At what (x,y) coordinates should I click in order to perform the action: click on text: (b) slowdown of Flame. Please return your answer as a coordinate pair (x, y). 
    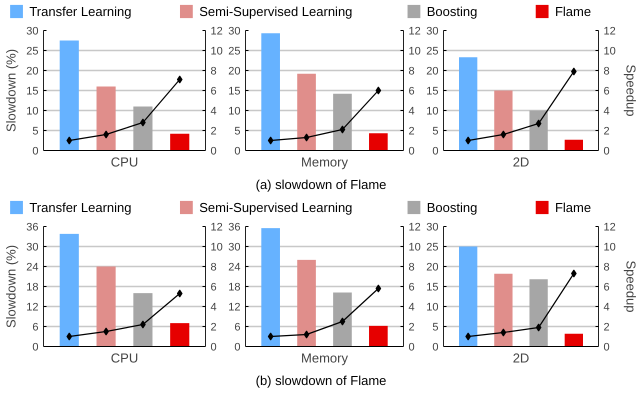
    Looking at the image, I should click on (321, 380).